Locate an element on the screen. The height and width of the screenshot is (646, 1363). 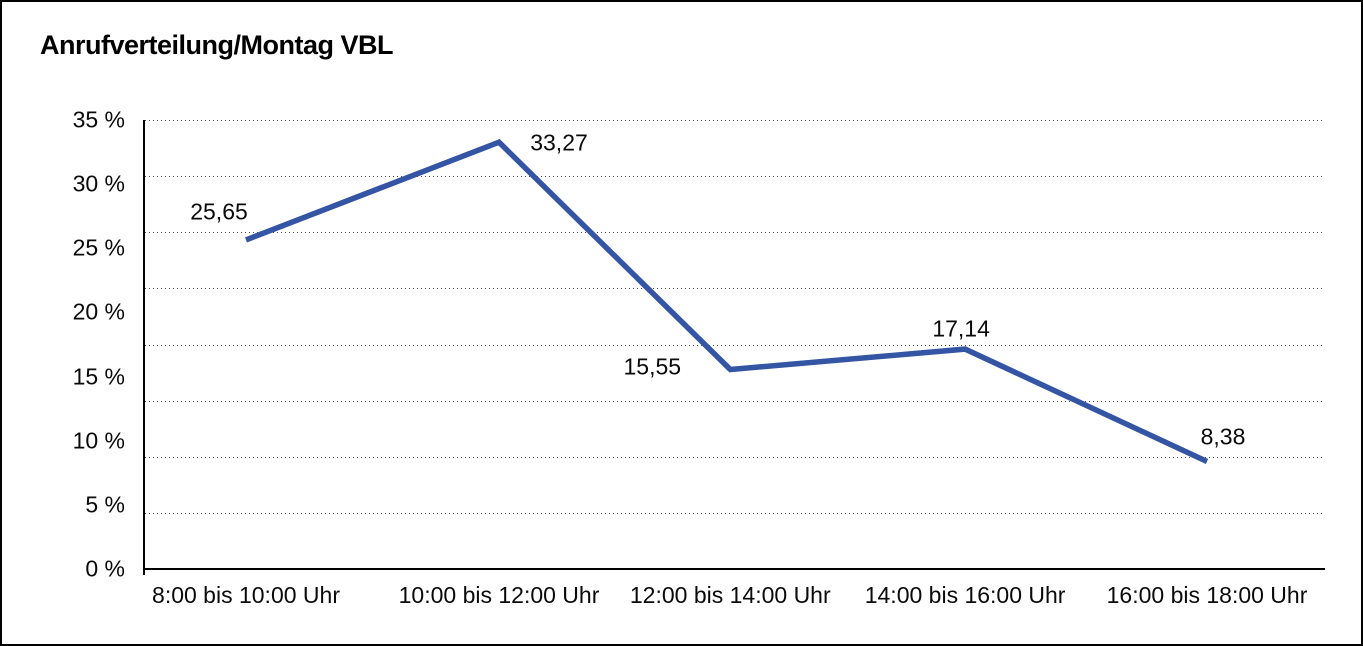
y-tick-label: 0 % is located at coordinates (105, 568).